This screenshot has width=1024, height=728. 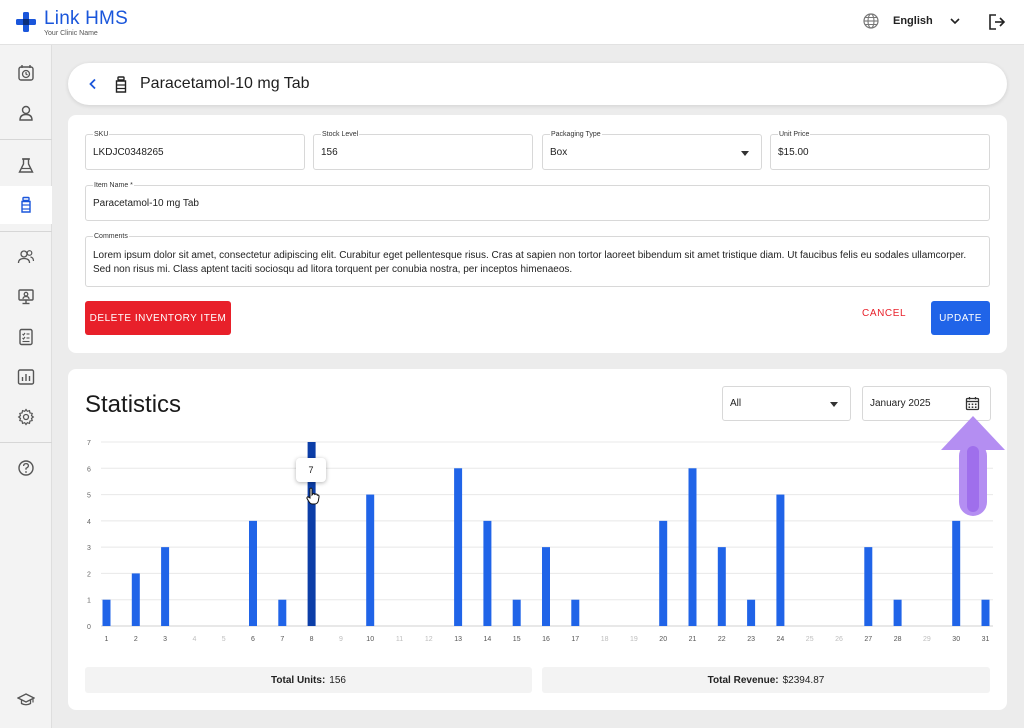 I want to click on calendar-icon, so click(x=972, y=403).